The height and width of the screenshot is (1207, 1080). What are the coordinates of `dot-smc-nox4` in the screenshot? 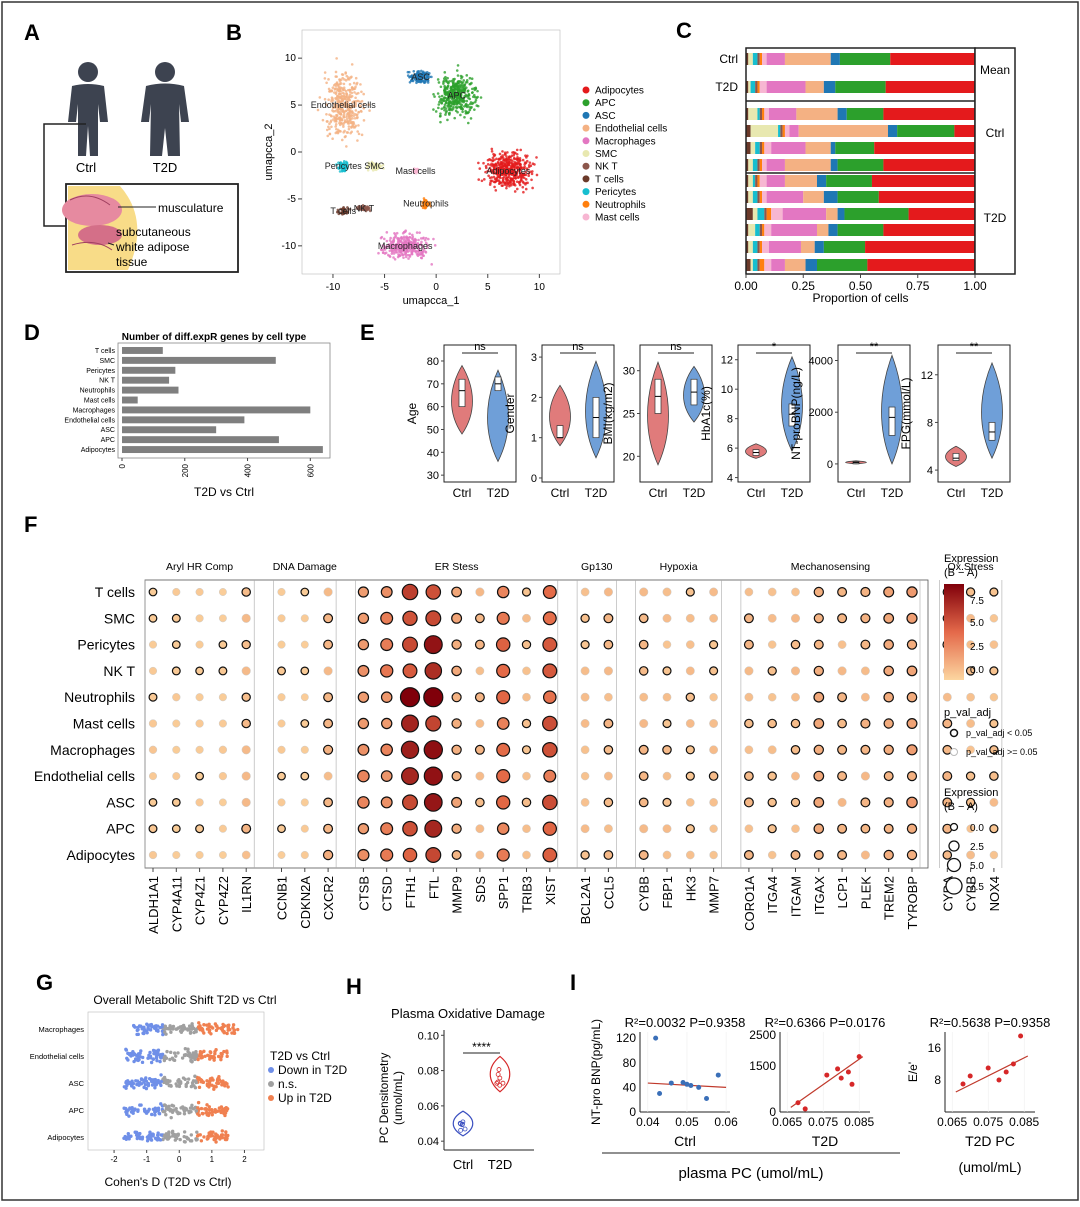 It's located at (994, 618).